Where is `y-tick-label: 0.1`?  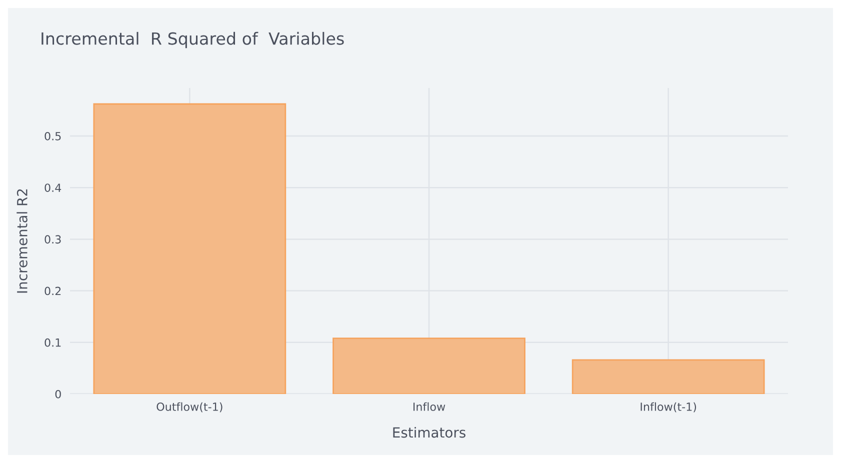
y-tick-label: 0.1 is located at coordinates (52, 342).